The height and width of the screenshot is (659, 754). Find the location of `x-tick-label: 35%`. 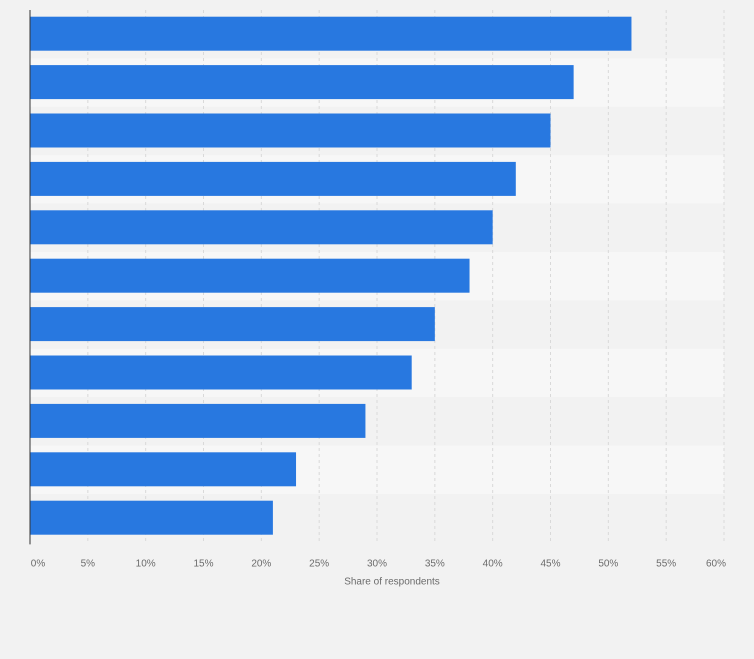

x-tick-label: 35% is located at coordinates (435, 563).